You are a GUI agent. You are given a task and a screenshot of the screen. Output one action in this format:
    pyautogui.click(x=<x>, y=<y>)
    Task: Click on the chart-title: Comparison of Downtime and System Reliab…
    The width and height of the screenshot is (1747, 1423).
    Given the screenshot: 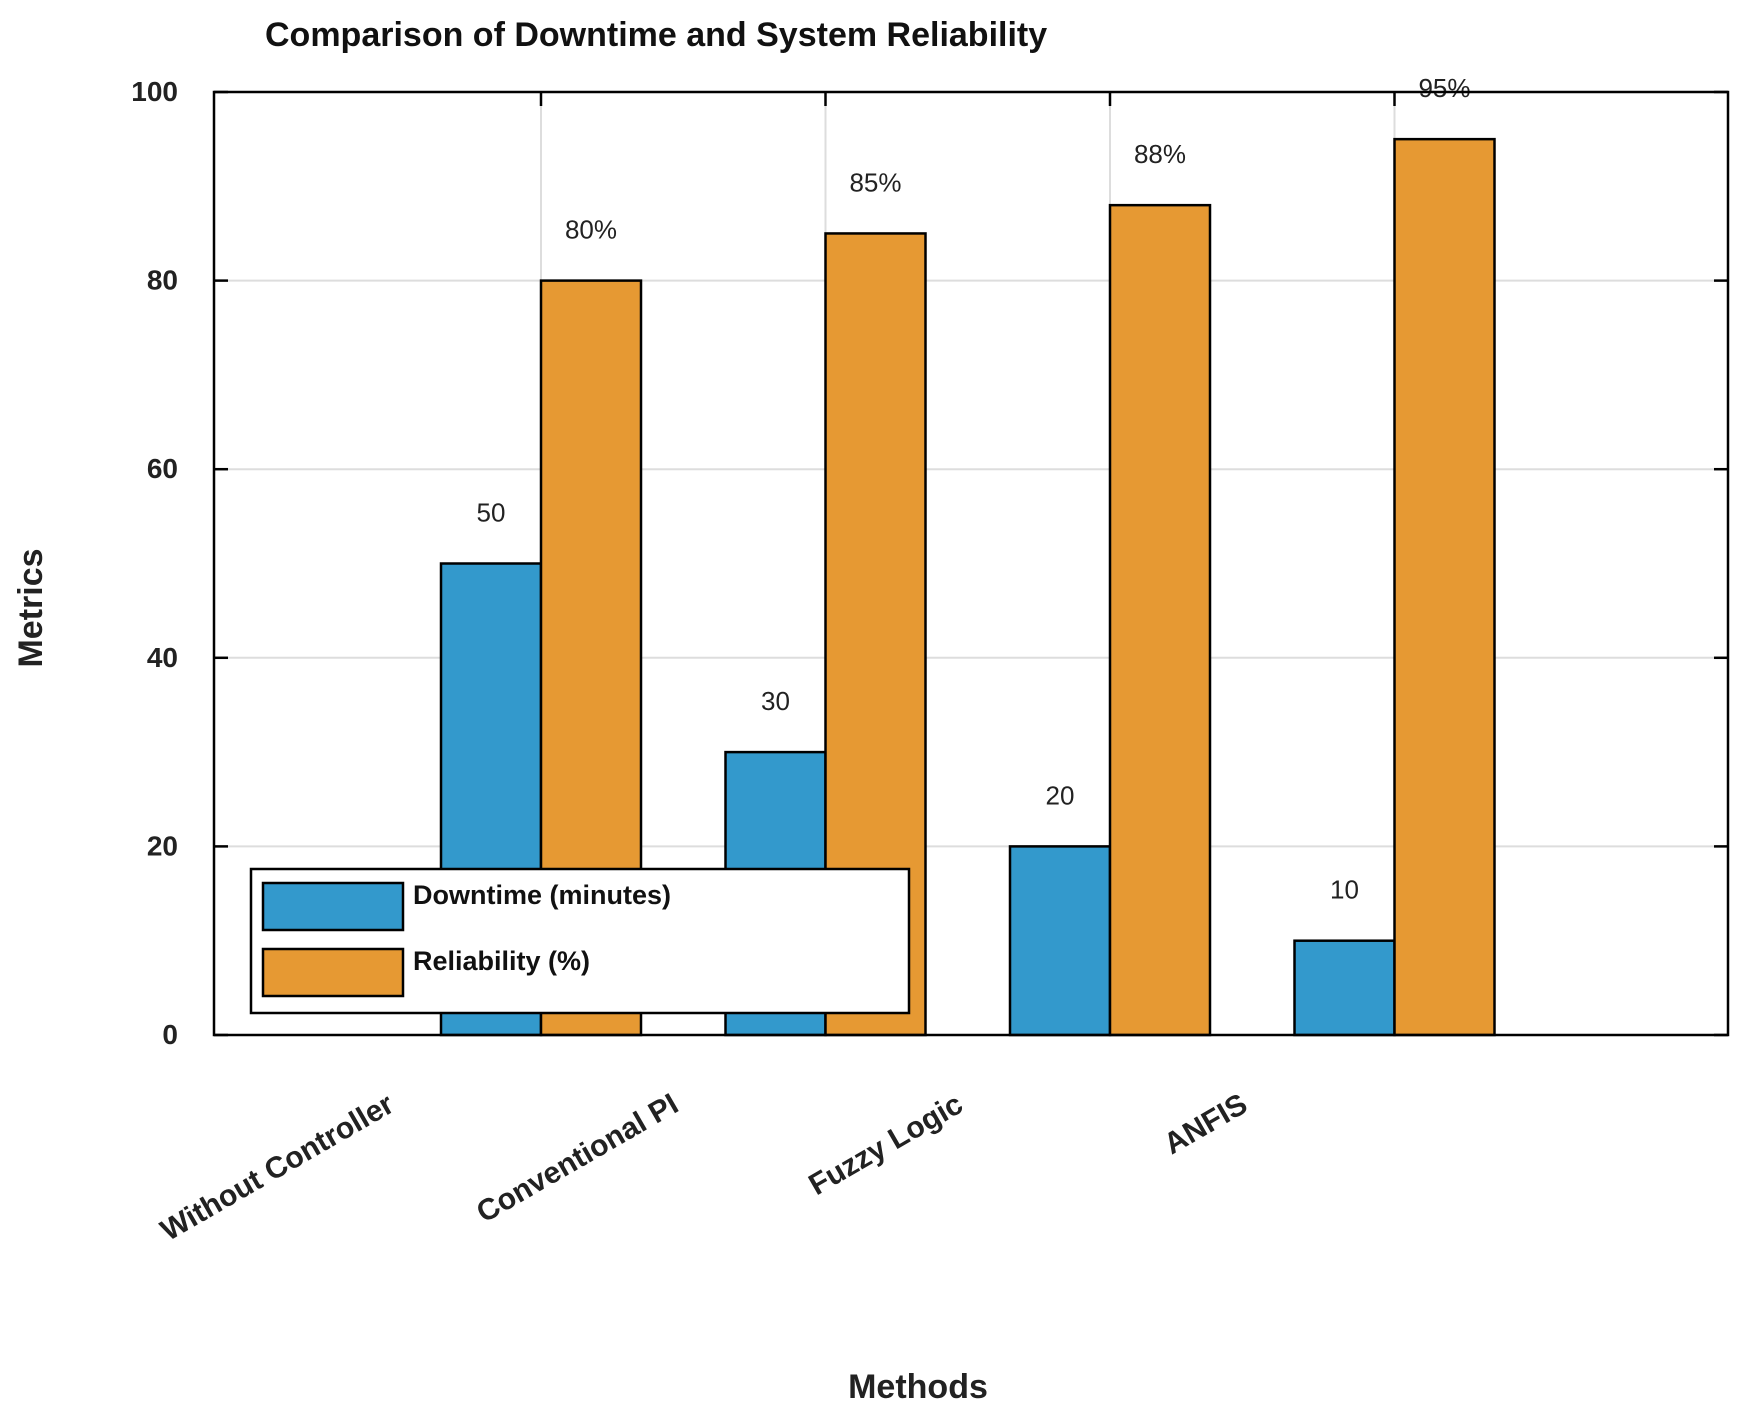 What is the action you would take?
    pyautogui.click(x=656, y=35)
    